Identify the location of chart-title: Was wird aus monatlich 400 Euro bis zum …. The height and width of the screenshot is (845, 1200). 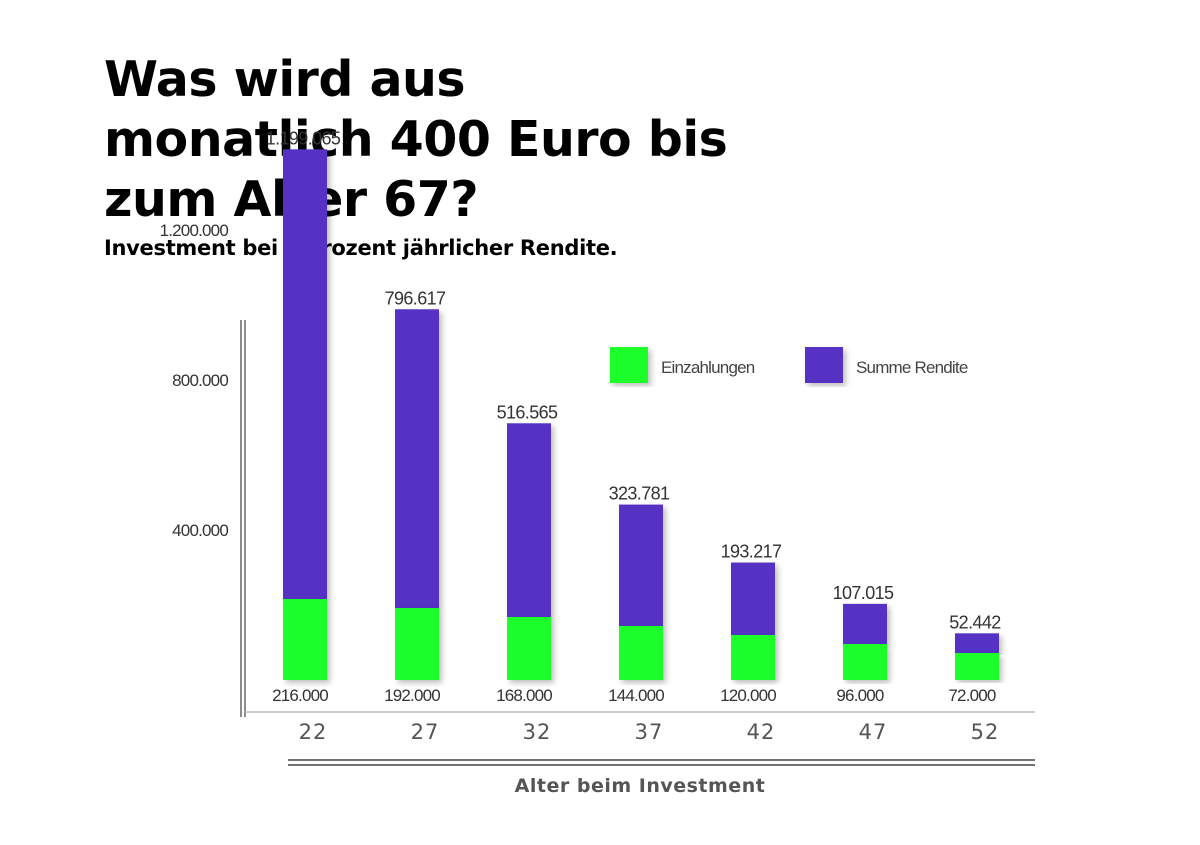
(416, 140).